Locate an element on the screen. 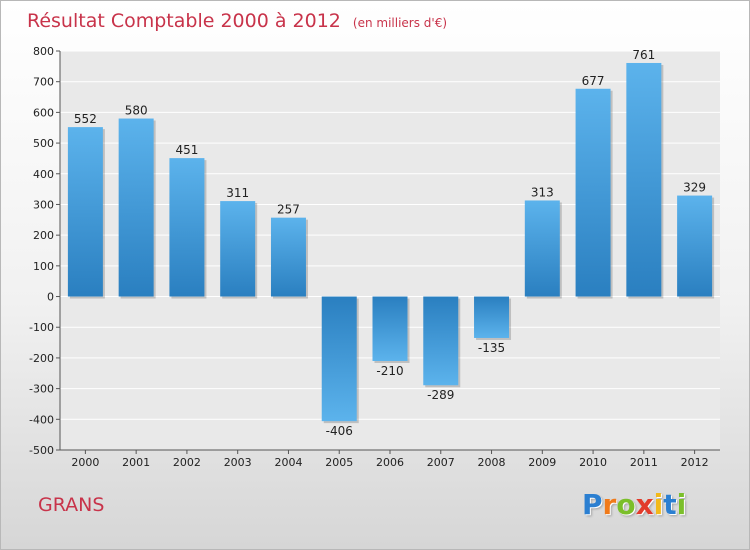  logo-letter: o is located at coordinates (626, 504).